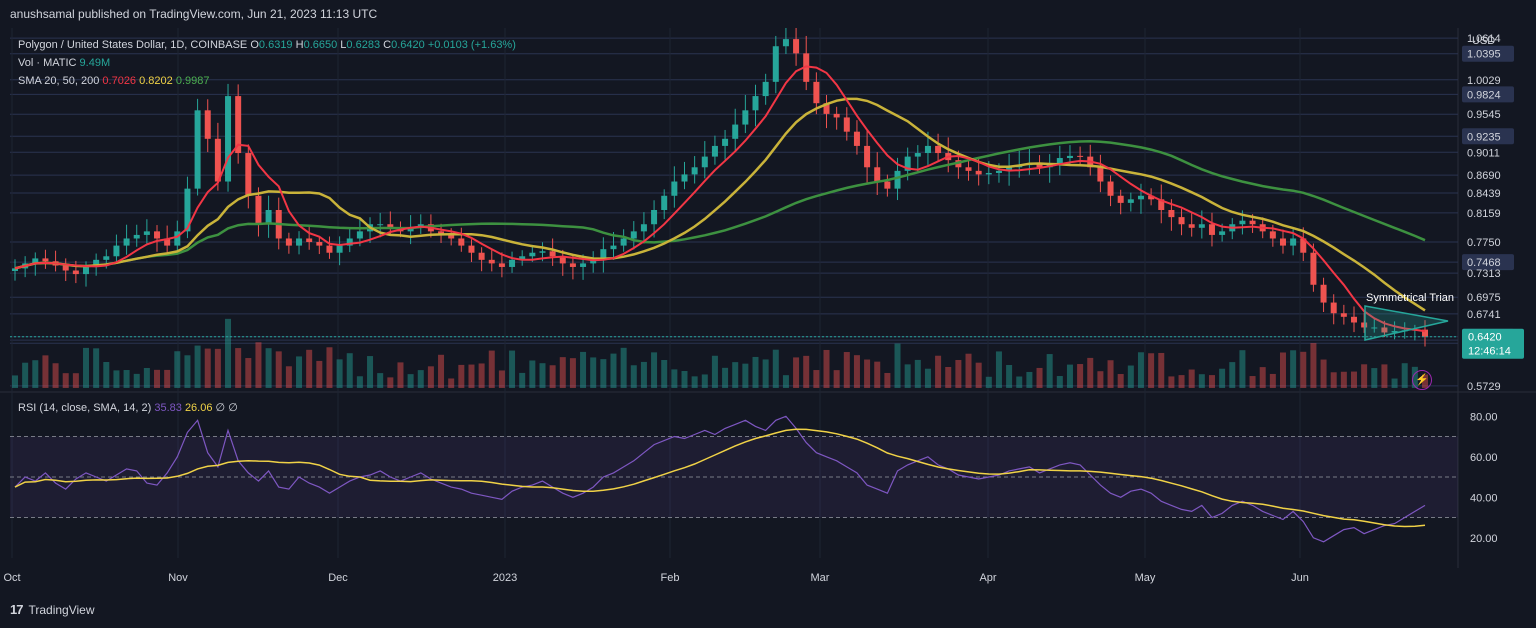 The image size is (1536, 628). I want to click on sma200-value: 0.9987, so click(192, 81).